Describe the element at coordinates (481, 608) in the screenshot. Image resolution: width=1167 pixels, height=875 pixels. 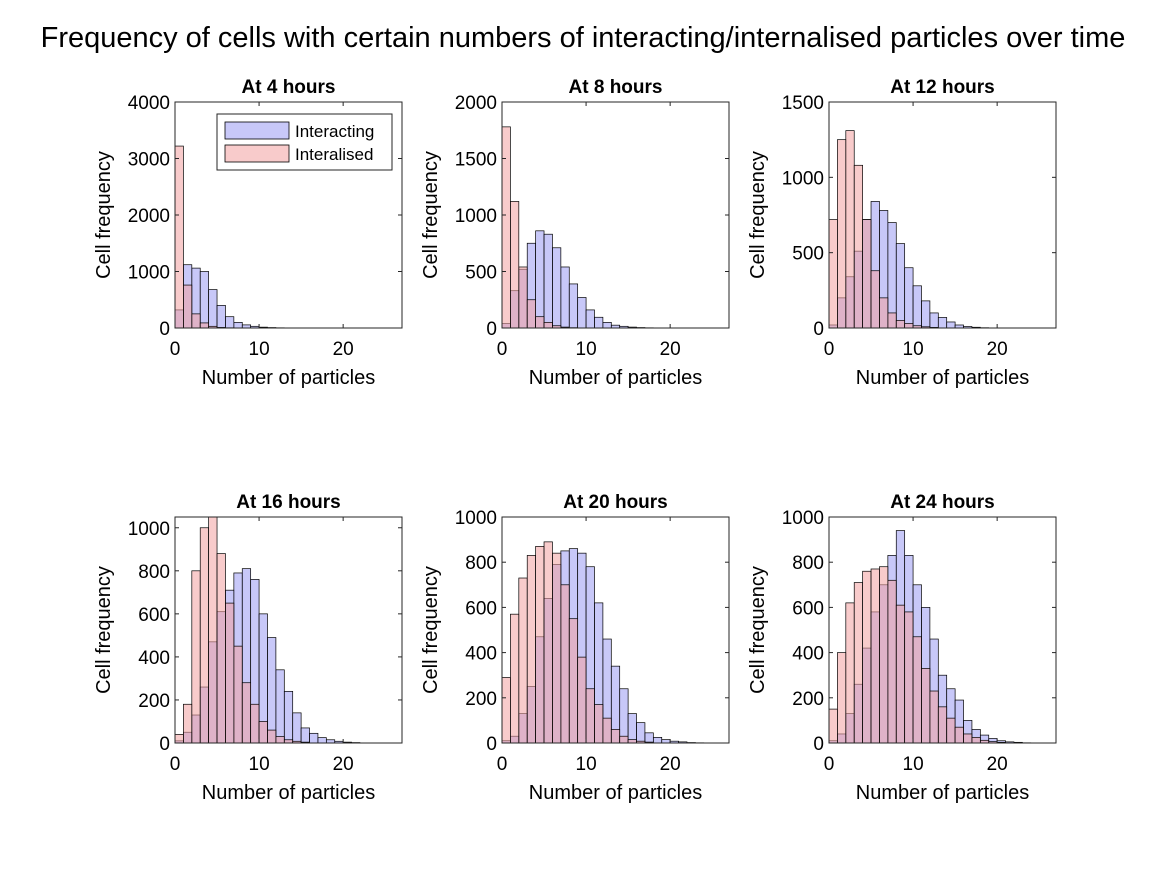
I see `y-tick-label: 600` at that location.